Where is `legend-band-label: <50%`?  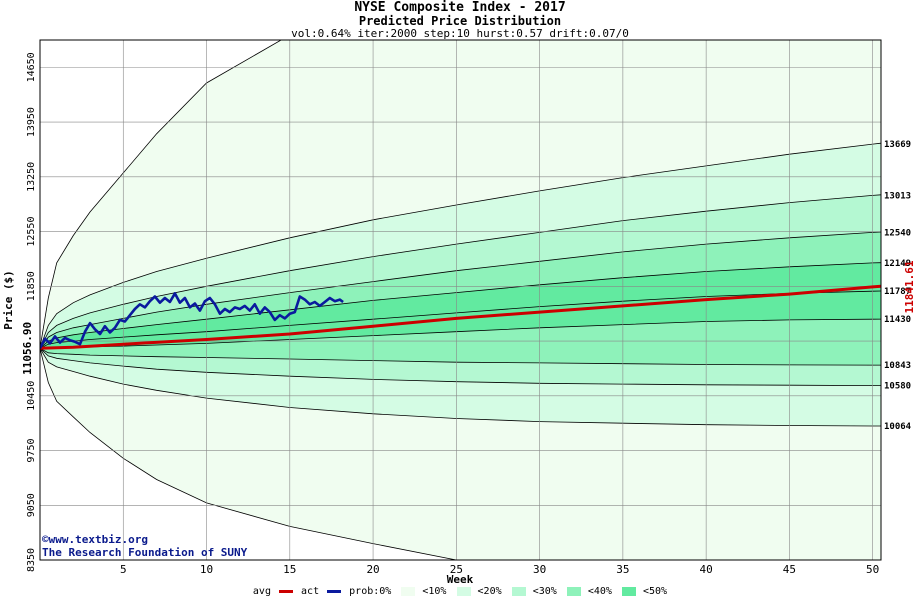 legend-band-label: <50% is located at coordinates (655, 591).